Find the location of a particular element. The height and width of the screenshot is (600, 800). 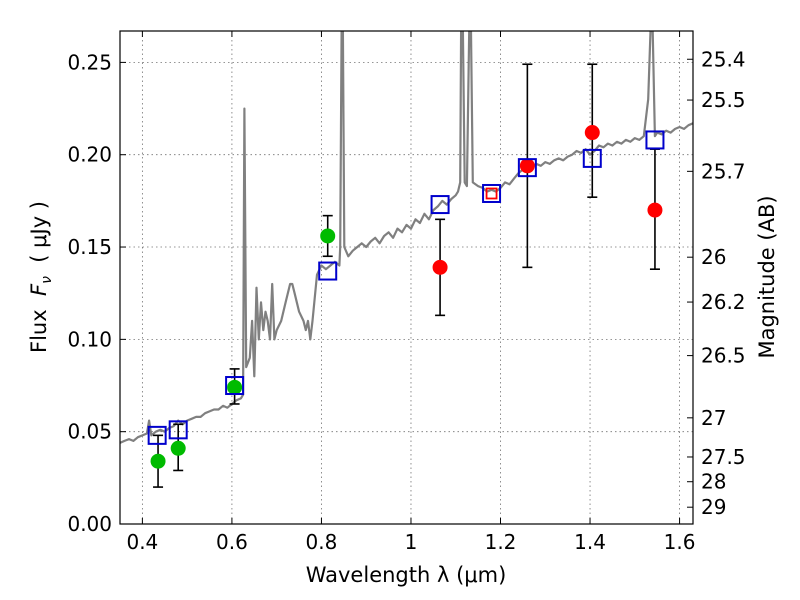

magnitude-tick-label: 26.2 is located at coordinates (723, 302).